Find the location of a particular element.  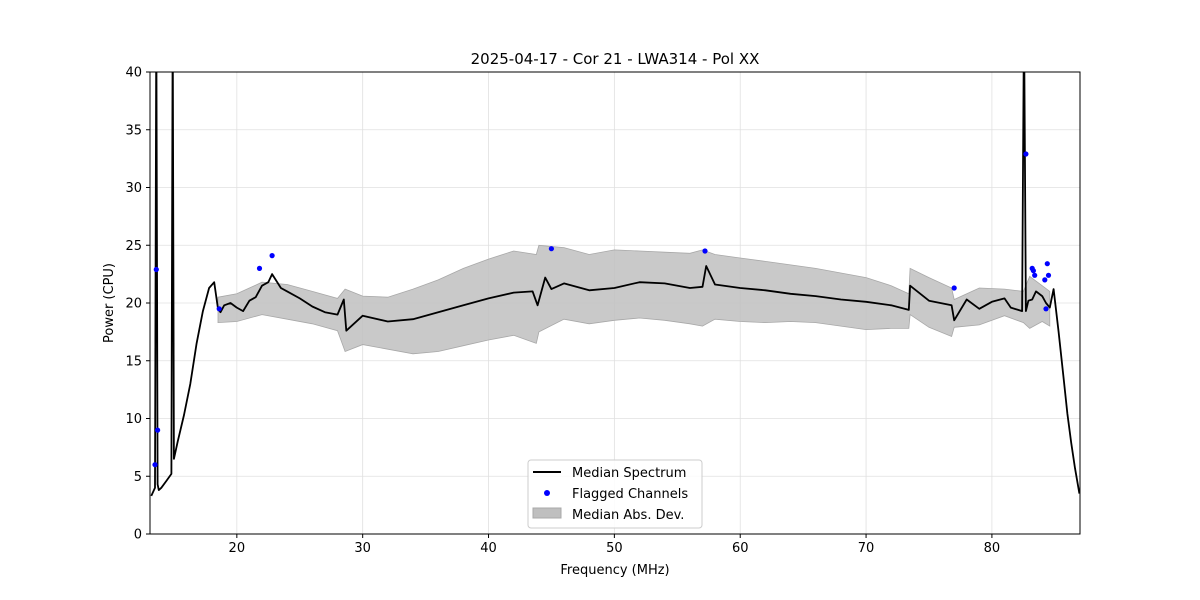

y-tick-label: 15 is located at coordinates (133, 361).